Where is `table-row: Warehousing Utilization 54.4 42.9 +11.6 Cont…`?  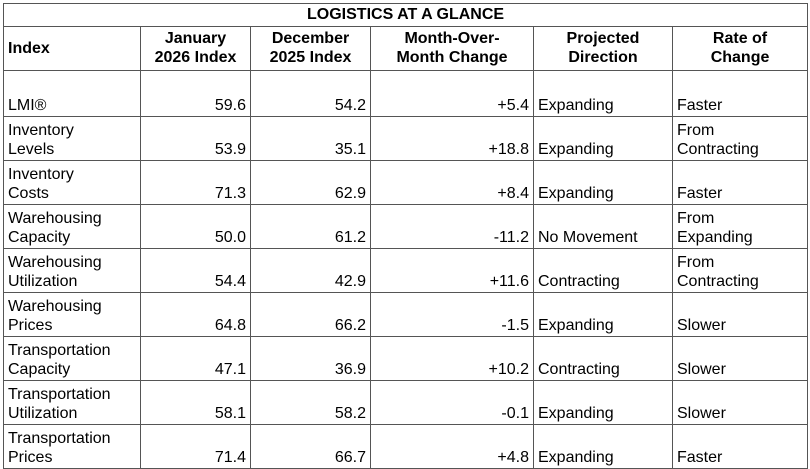 table-row: Warehousing Utilization 54.4 42.9 +11.6 Cont… is located at coordinates (406, 270).